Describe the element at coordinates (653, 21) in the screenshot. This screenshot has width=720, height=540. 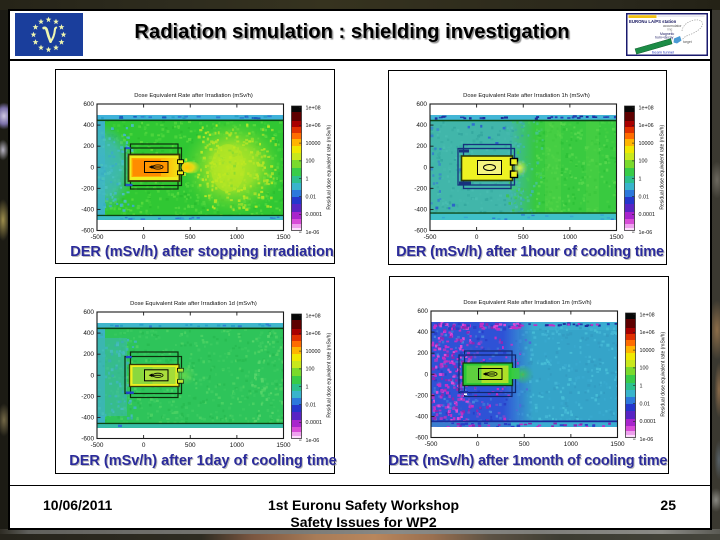
I see `svg-text: EURONu LA/PS station` at that location.